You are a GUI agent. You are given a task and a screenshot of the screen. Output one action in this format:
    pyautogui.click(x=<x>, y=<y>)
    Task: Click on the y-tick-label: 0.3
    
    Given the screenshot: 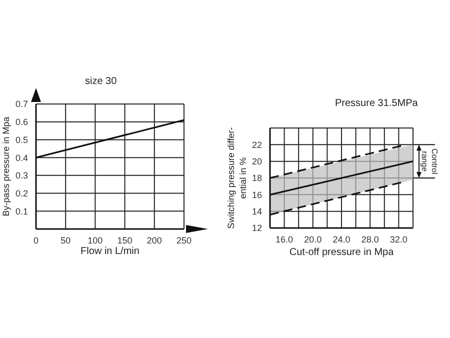 What is the action you would take?
    pyautogui.click(x=21, y=175)
    